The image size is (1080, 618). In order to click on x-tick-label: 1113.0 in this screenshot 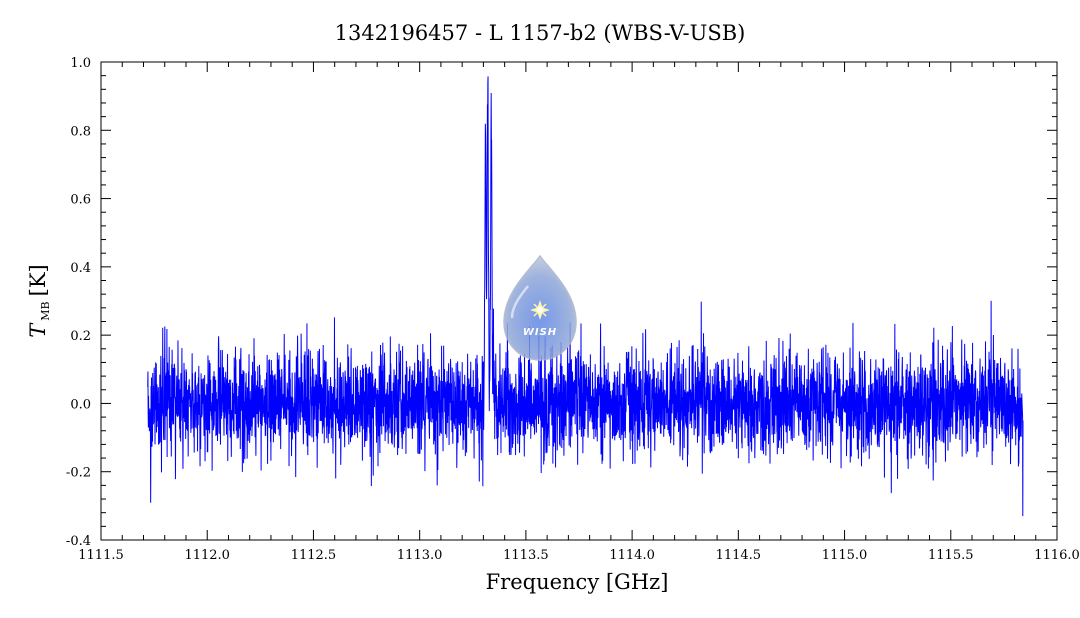, I will do `click(420, 555)`.